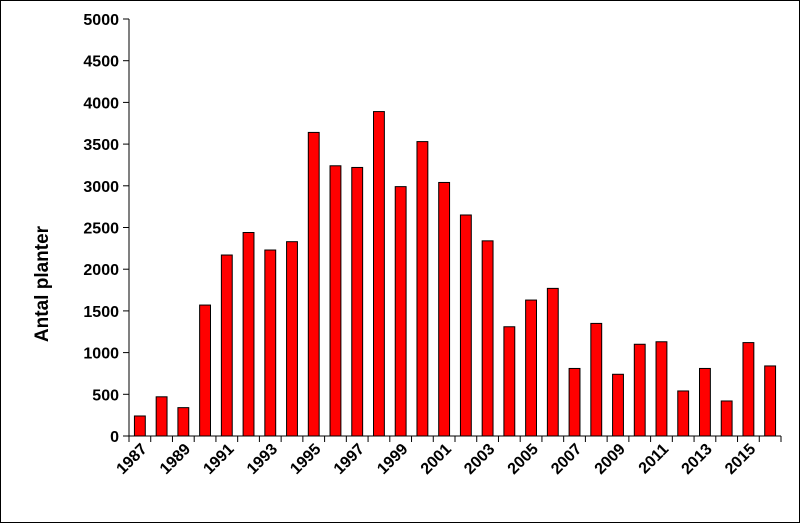  What do you see at coordinates (654, 459) in the screenshot?
I see `x-tick-label: 2011` at bounding box center [654, 459].